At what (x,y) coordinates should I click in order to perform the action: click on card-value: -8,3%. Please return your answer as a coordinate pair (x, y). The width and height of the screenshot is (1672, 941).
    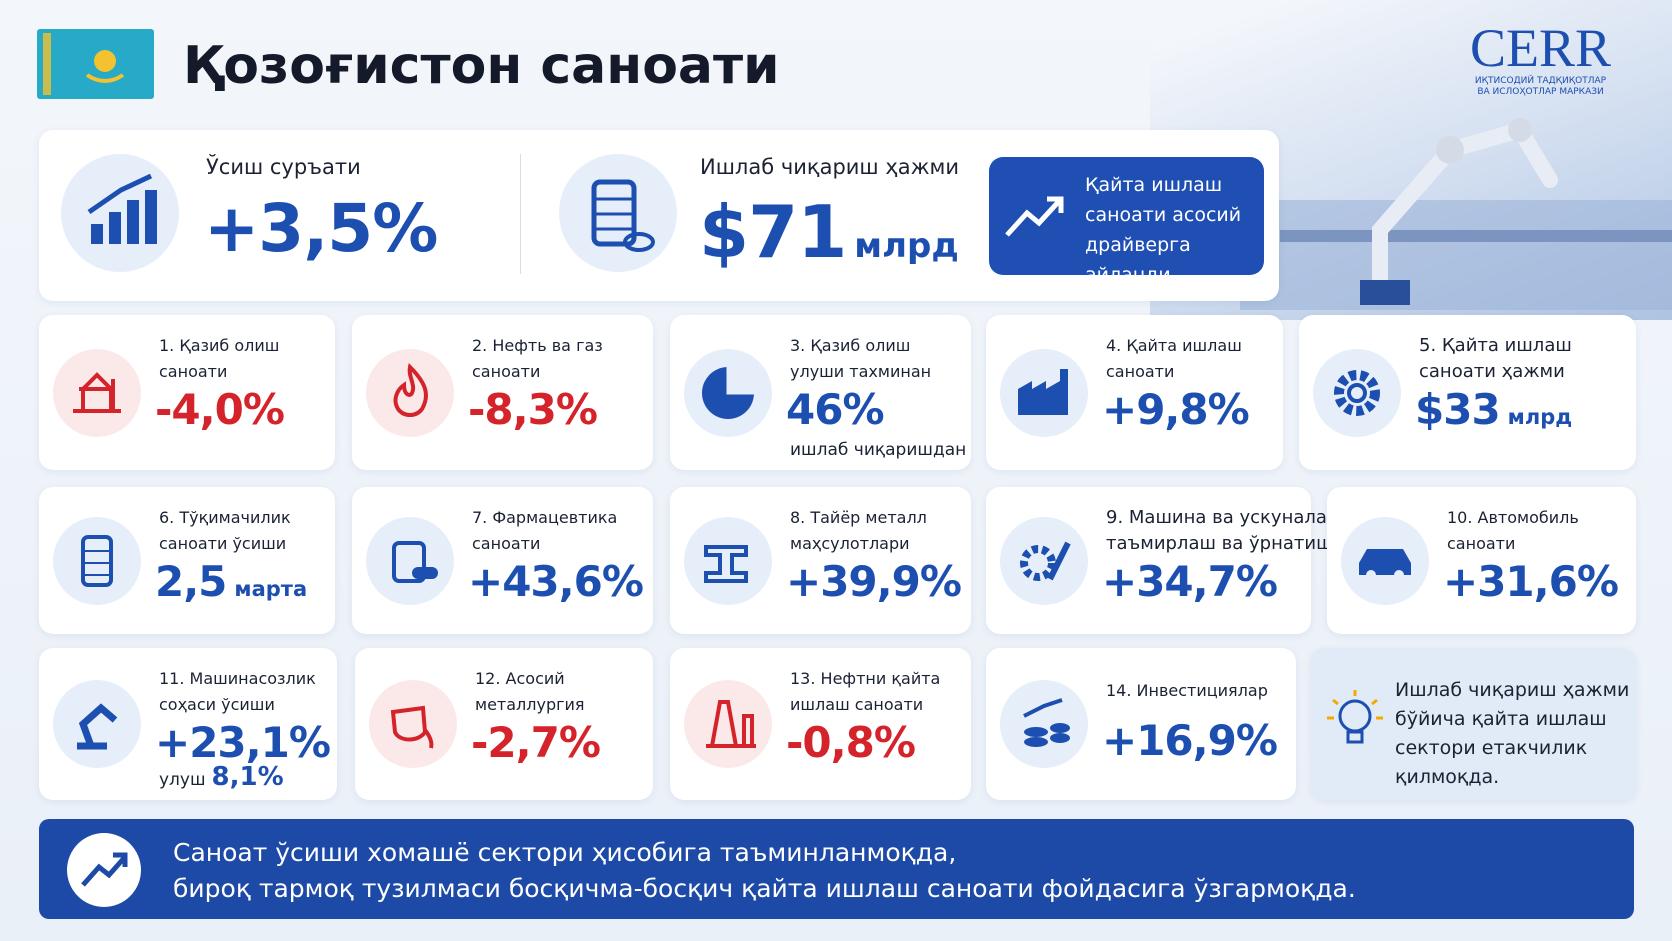
    Looking at the image, I should click on (533, 409).